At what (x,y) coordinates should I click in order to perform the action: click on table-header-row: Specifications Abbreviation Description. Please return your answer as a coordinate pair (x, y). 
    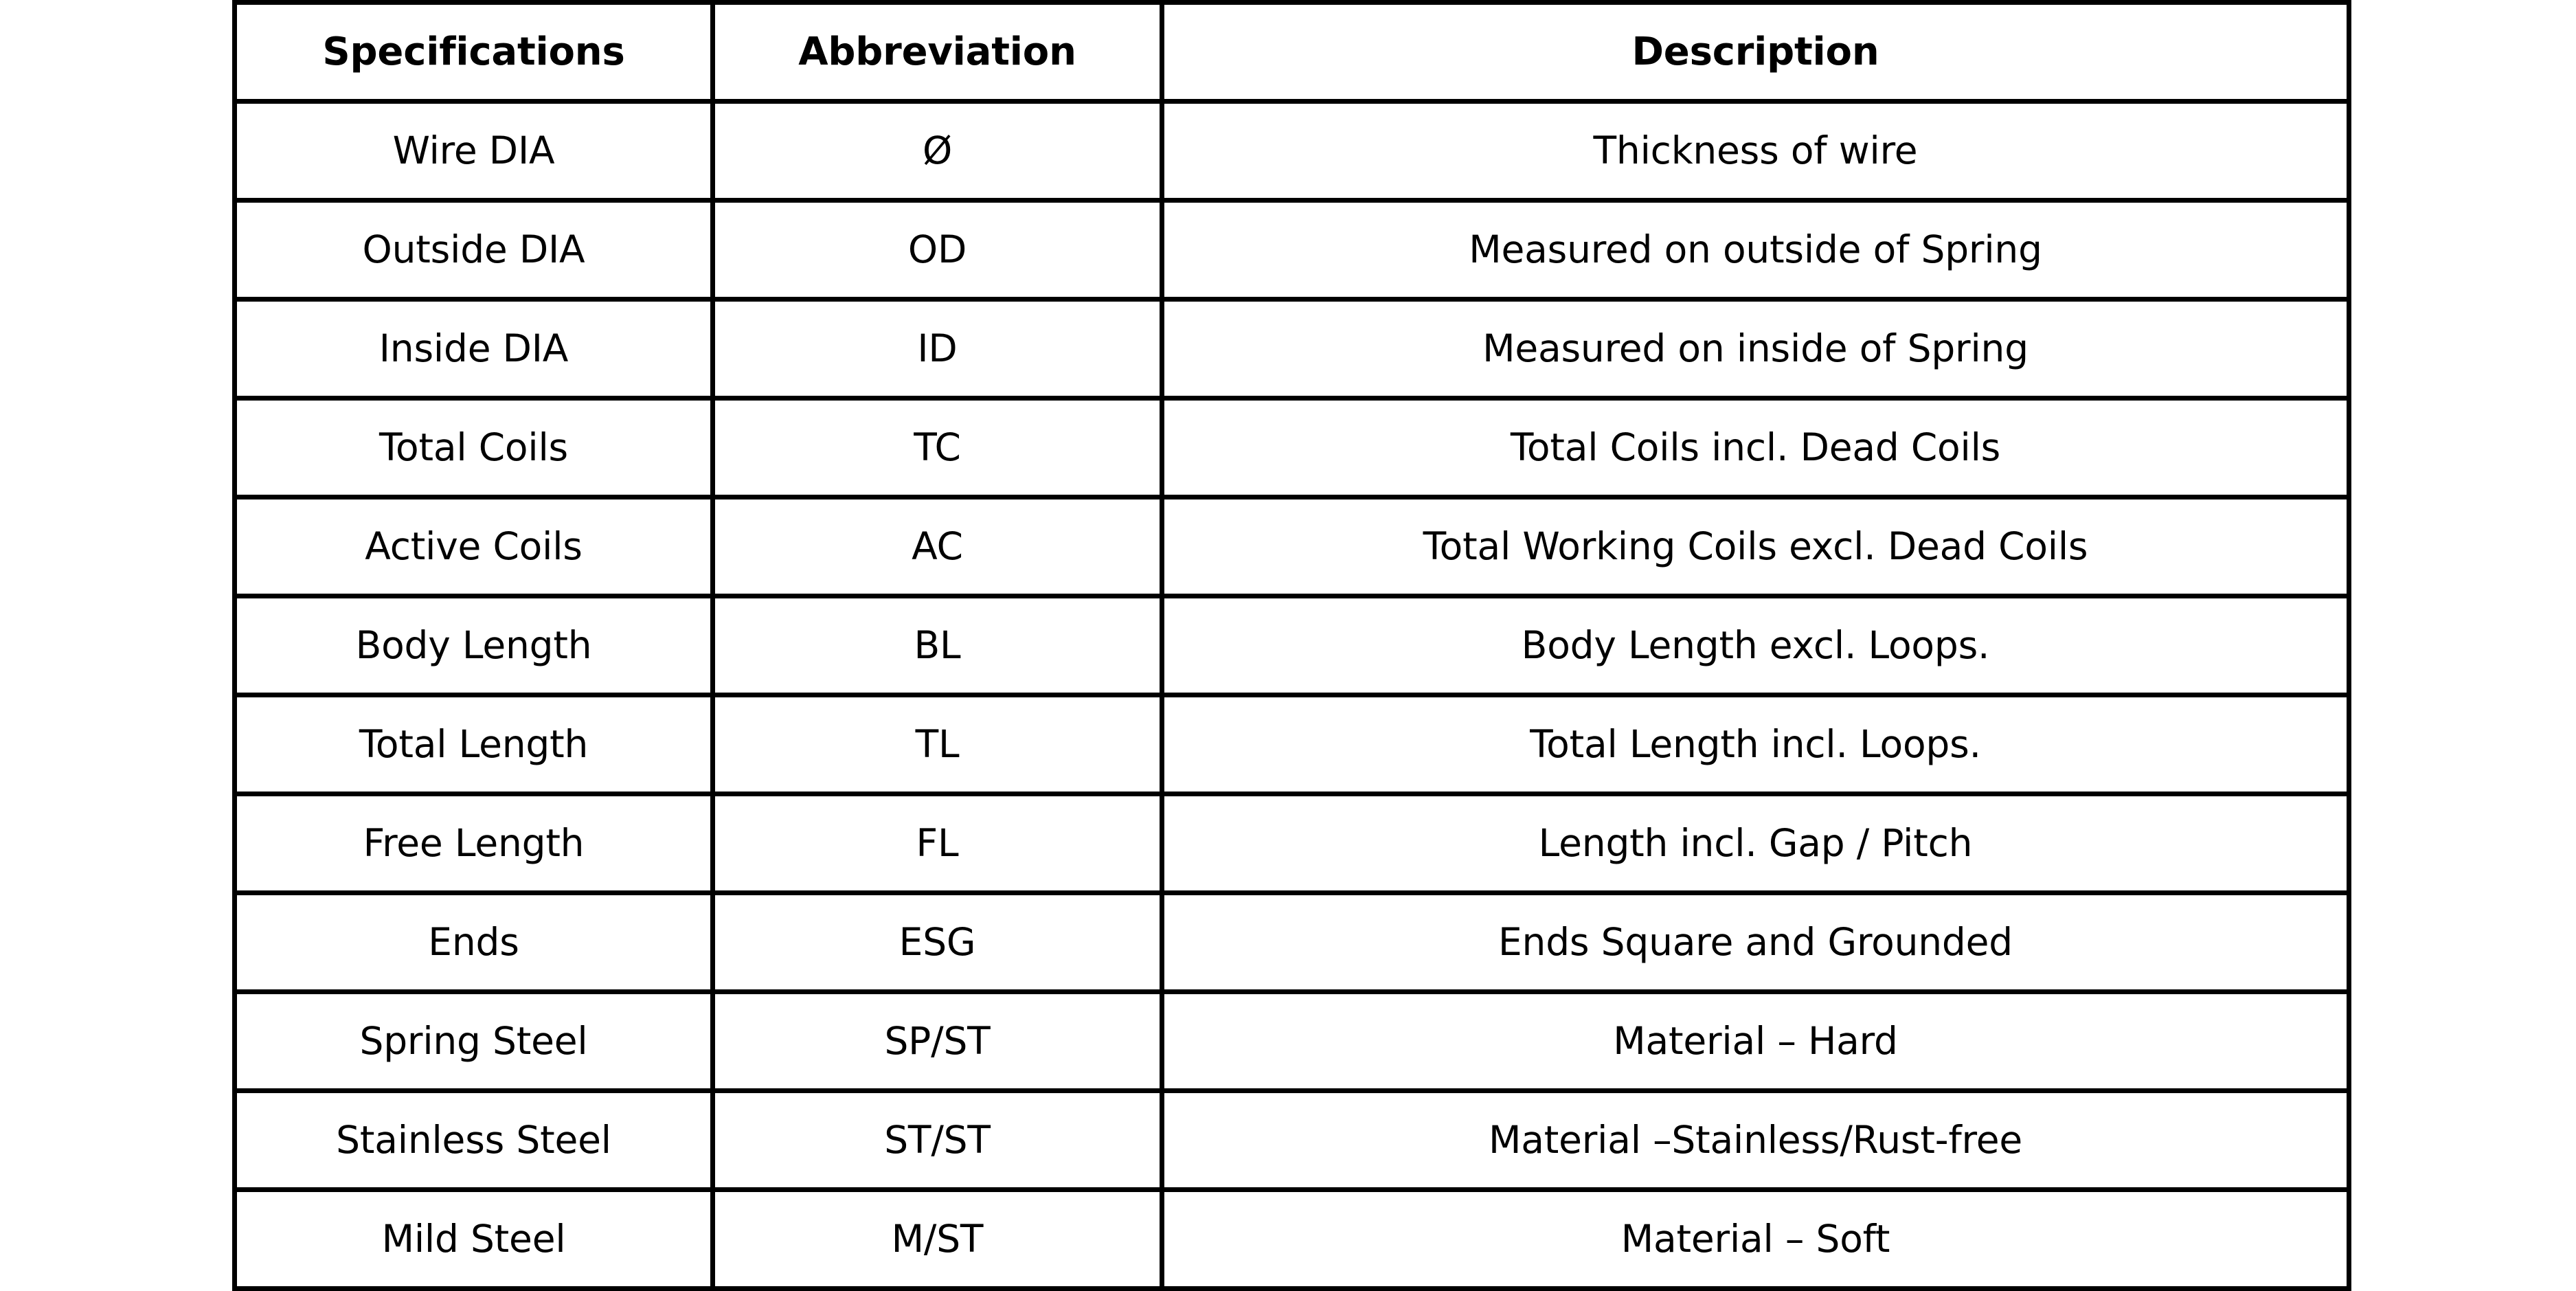
    Looking at the image, I should click on (1291, 52).